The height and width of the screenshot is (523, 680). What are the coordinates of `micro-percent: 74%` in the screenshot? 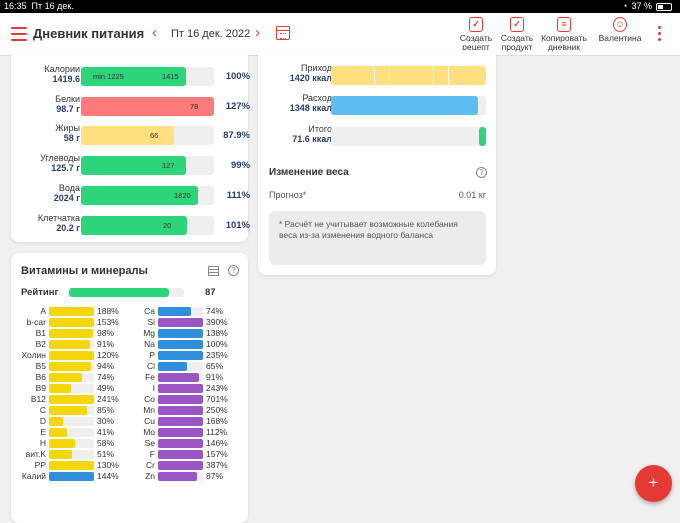 It's located at (215, 311).